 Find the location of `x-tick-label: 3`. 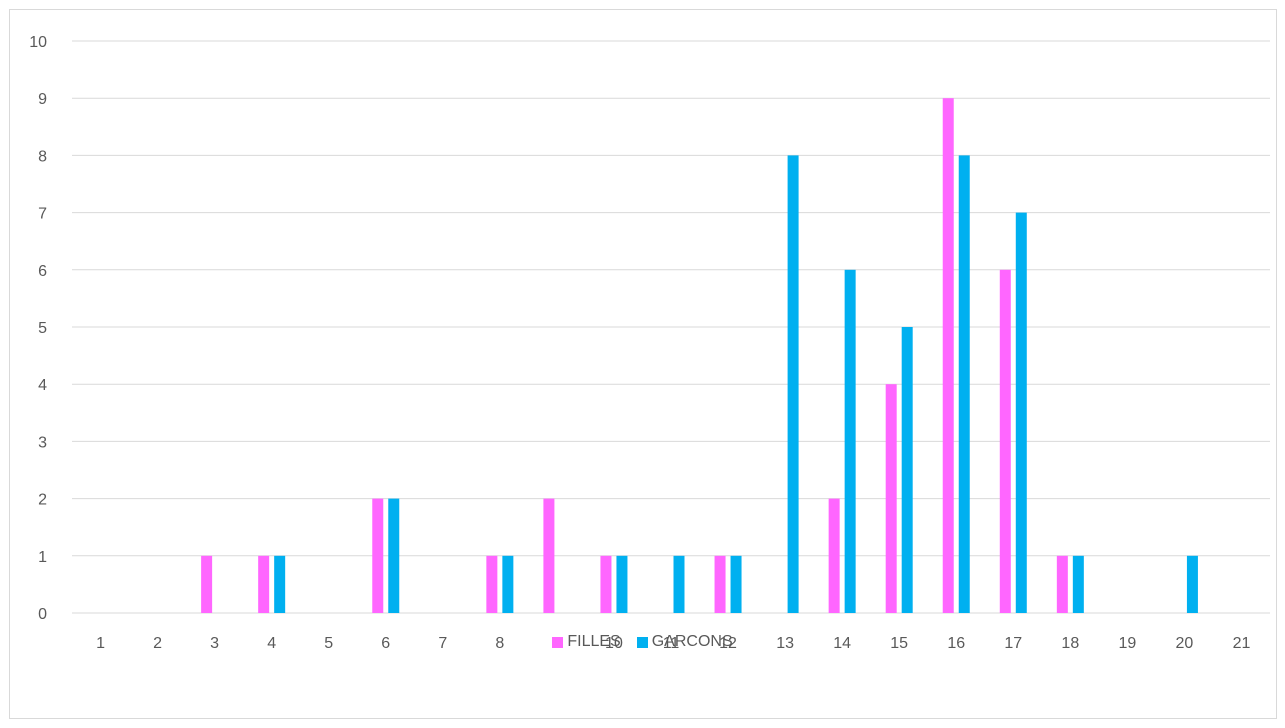

x-tick-label: 3 is located at coordinates (214, 643).